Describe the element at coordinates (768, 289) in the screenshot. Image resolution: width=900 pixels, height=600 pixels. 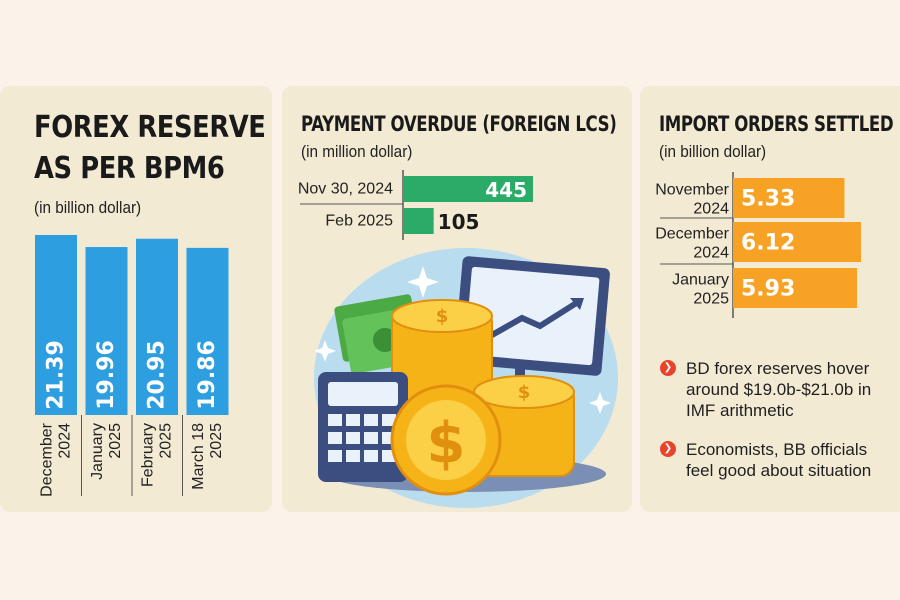
I see `imports-bar-value: 5.93` at that location.